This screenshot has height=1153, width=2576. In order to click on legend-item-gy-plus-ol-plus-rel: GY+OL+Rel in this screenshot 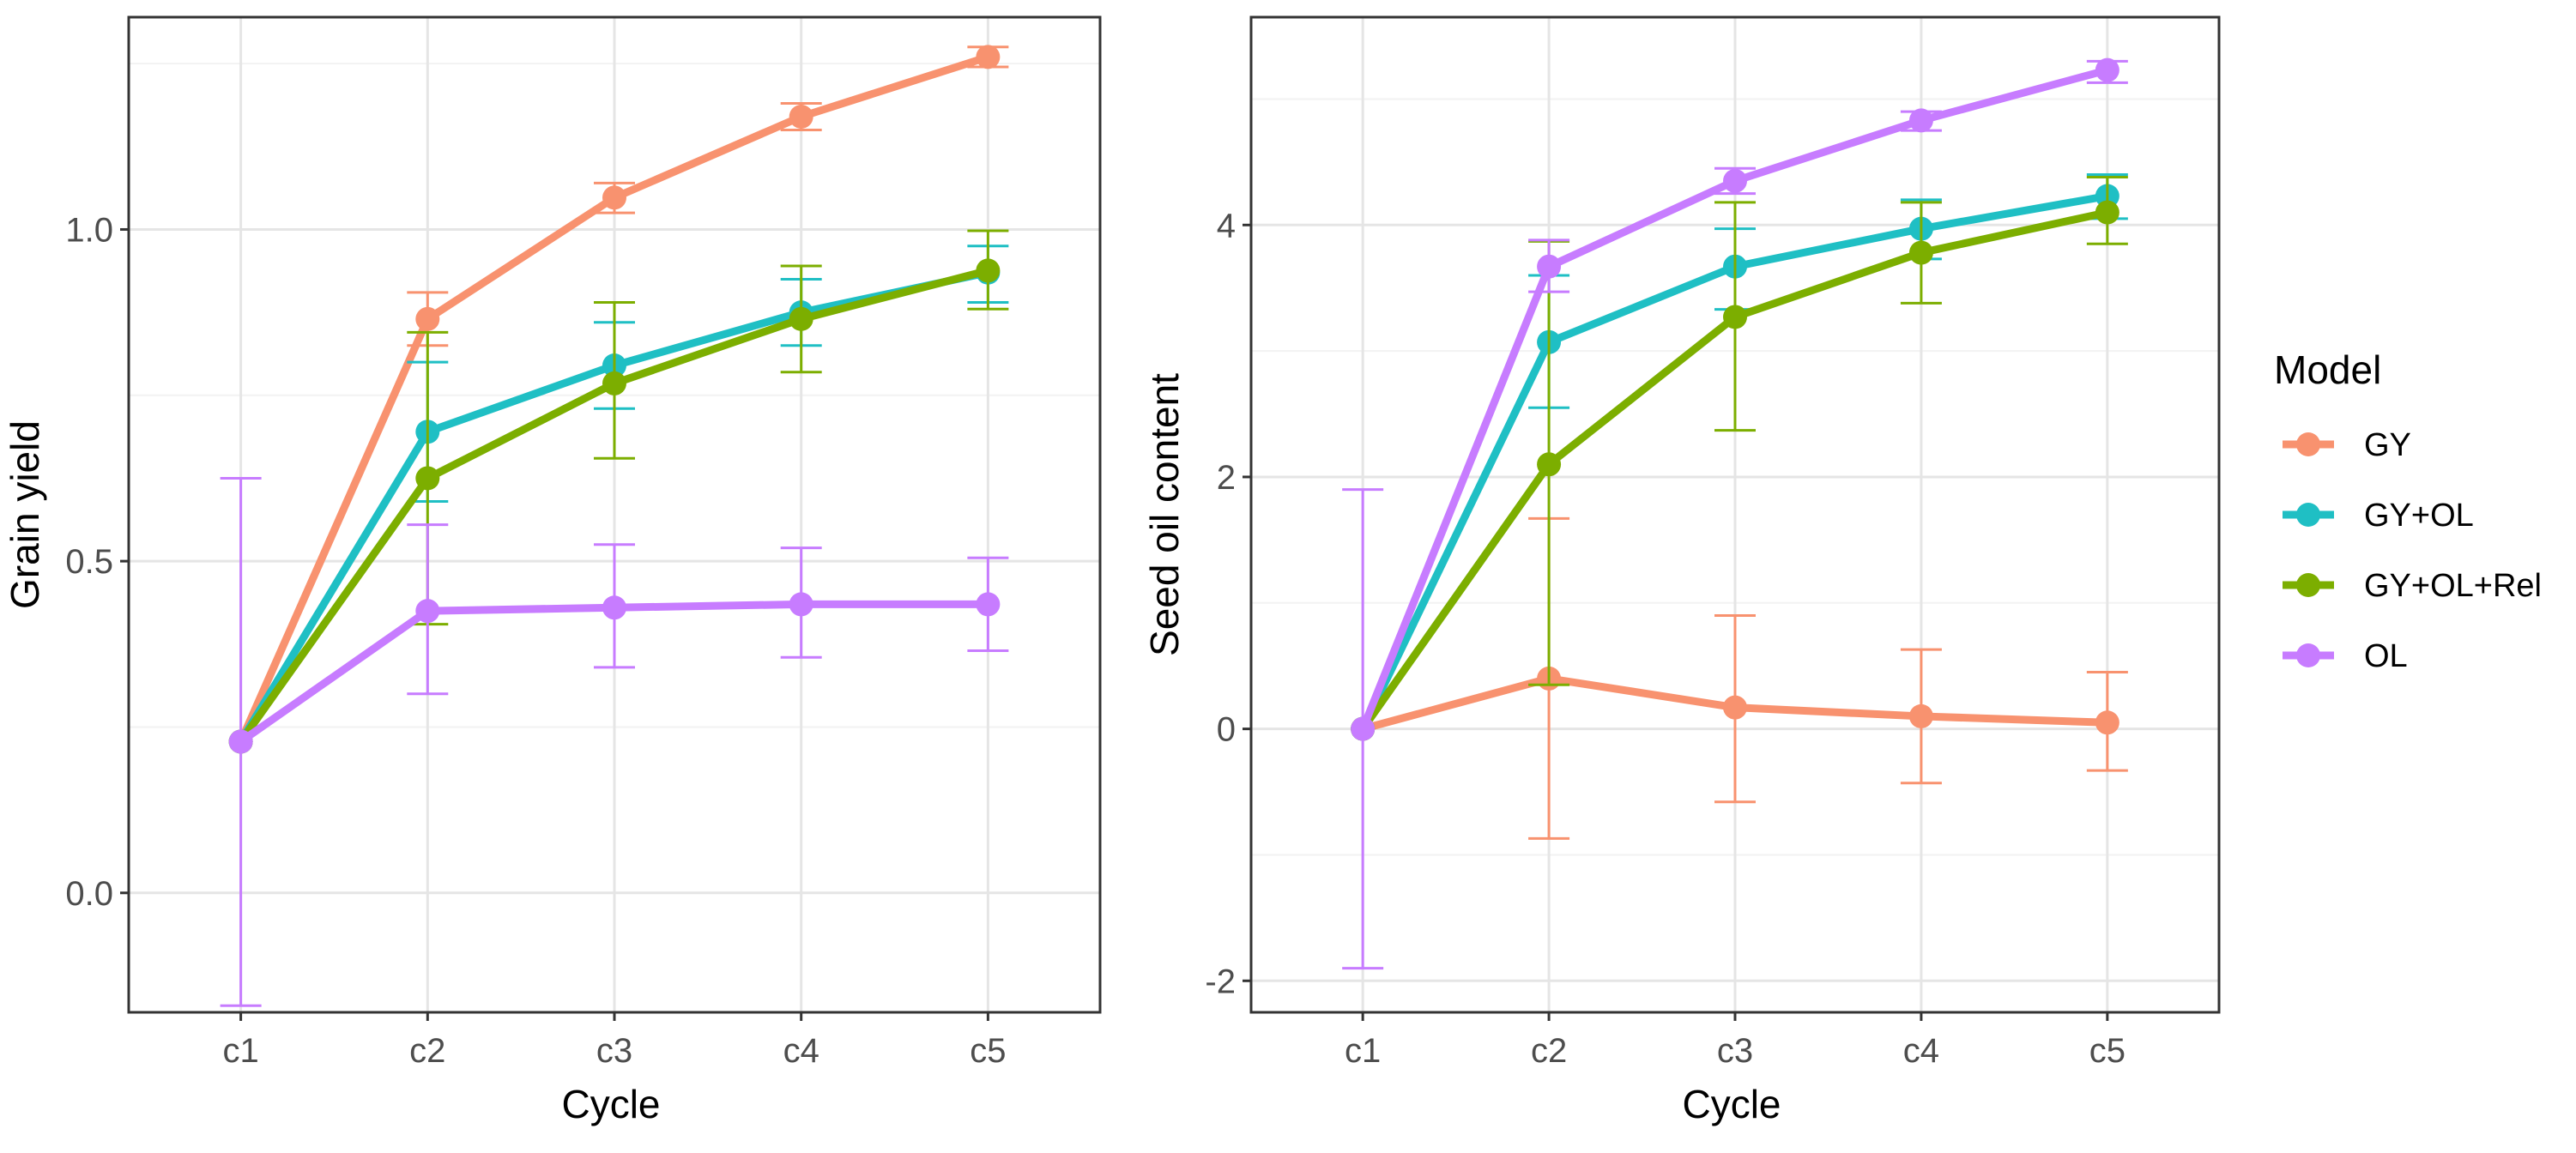, I will do `click(2412, 586)`.